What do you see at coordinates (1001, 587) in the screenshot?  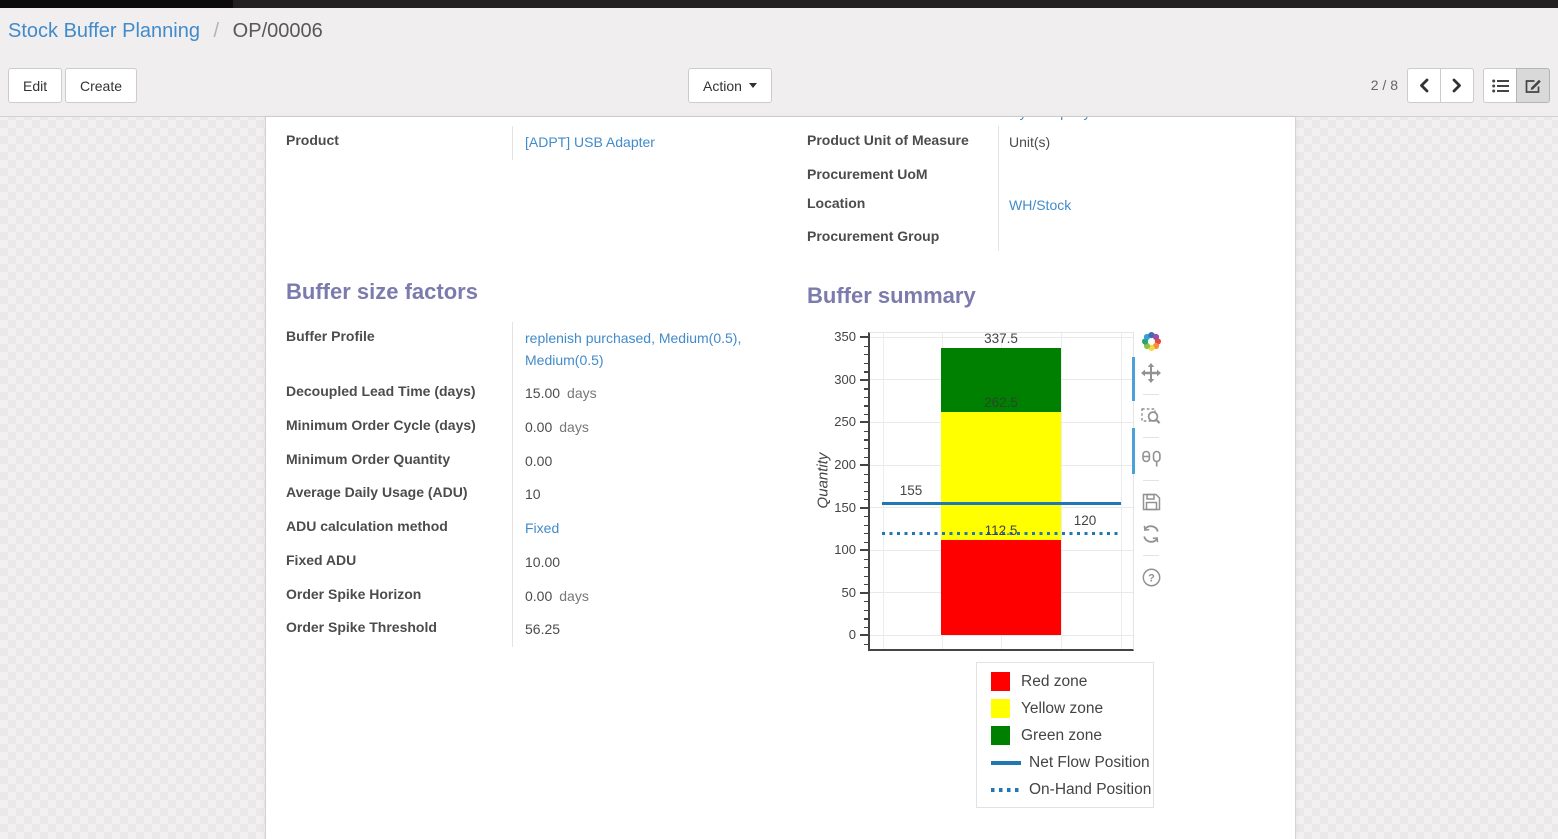 I see `zone-red-zone` at bounding box center [1001, 587].